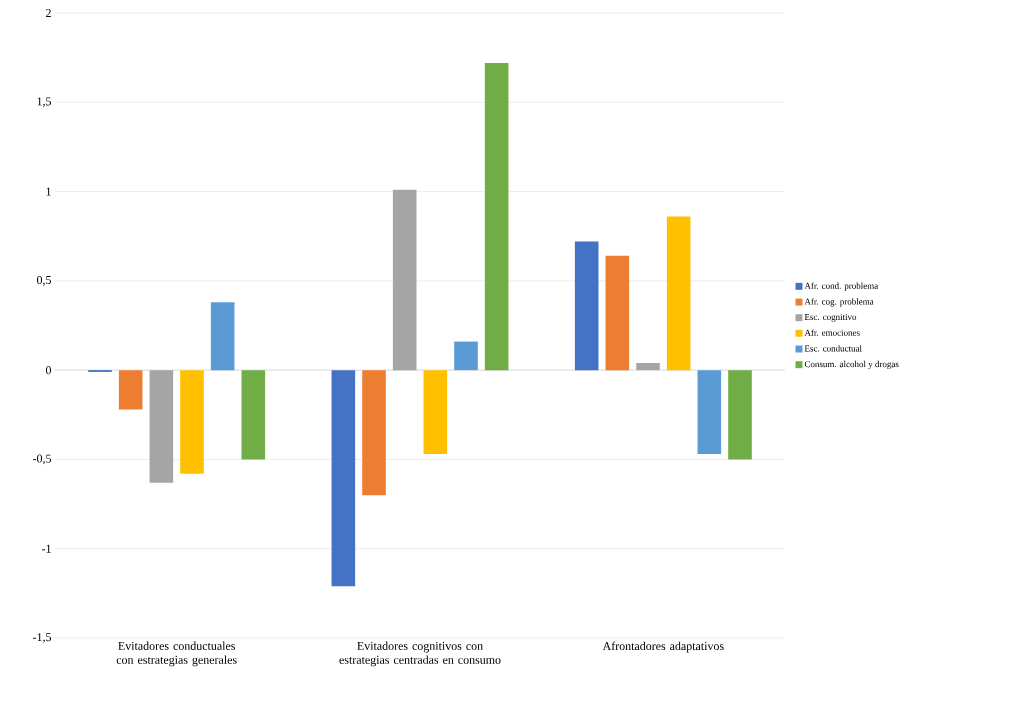 Image resolution: width=1036 pixels, height=713 pixels. What do you see at coordinates (839, 302) in the screenshot?
I see `legend-label: Afr. cog. problema` at bounding box center [839, 302].